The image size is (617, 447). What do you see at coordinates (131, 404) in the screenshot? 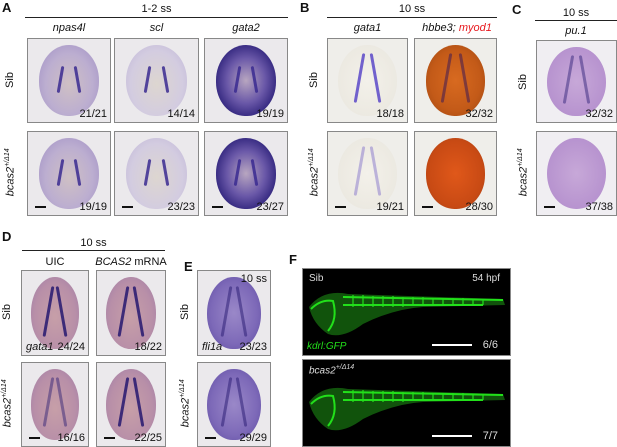
I see `embryo-image: 22/25` at bounding box center [131, 404].